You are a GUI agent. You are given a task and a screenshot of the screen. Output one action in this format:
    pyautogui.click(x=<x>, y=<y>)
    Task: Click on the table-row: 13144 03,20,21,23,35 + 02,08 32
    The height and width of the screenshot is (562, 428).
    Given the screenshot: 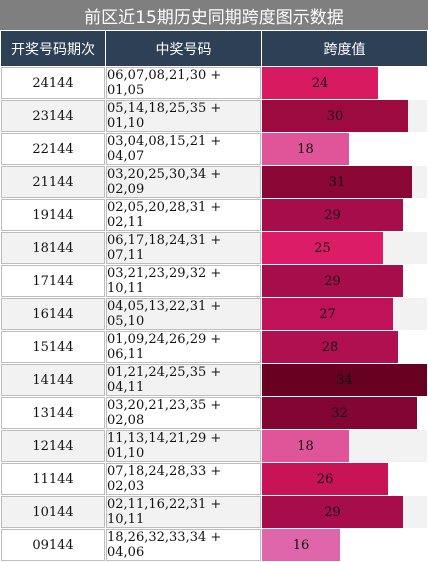 What is the action you would take?
    pyautogui.click(x=214, y=413)
    